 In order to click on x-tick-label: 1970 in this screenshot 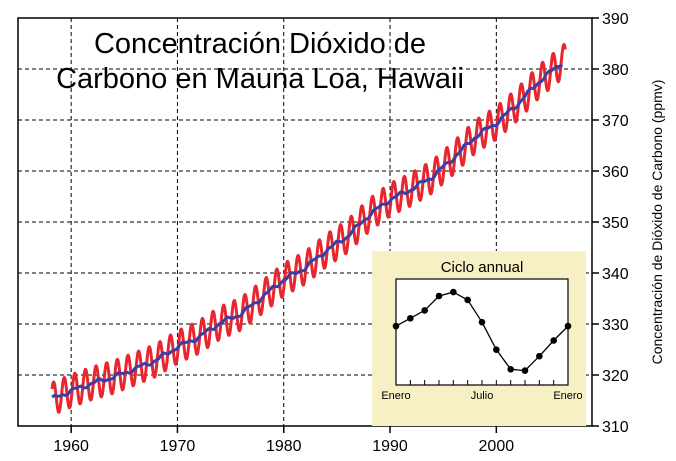, I will do `click(178, 446)`.